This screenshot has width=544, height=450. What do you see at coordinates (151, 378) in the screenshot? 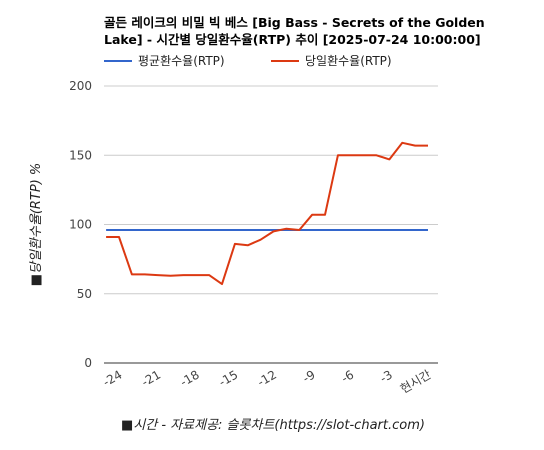
I see `x-tick-label: -21` at bounding box center [151, 378].